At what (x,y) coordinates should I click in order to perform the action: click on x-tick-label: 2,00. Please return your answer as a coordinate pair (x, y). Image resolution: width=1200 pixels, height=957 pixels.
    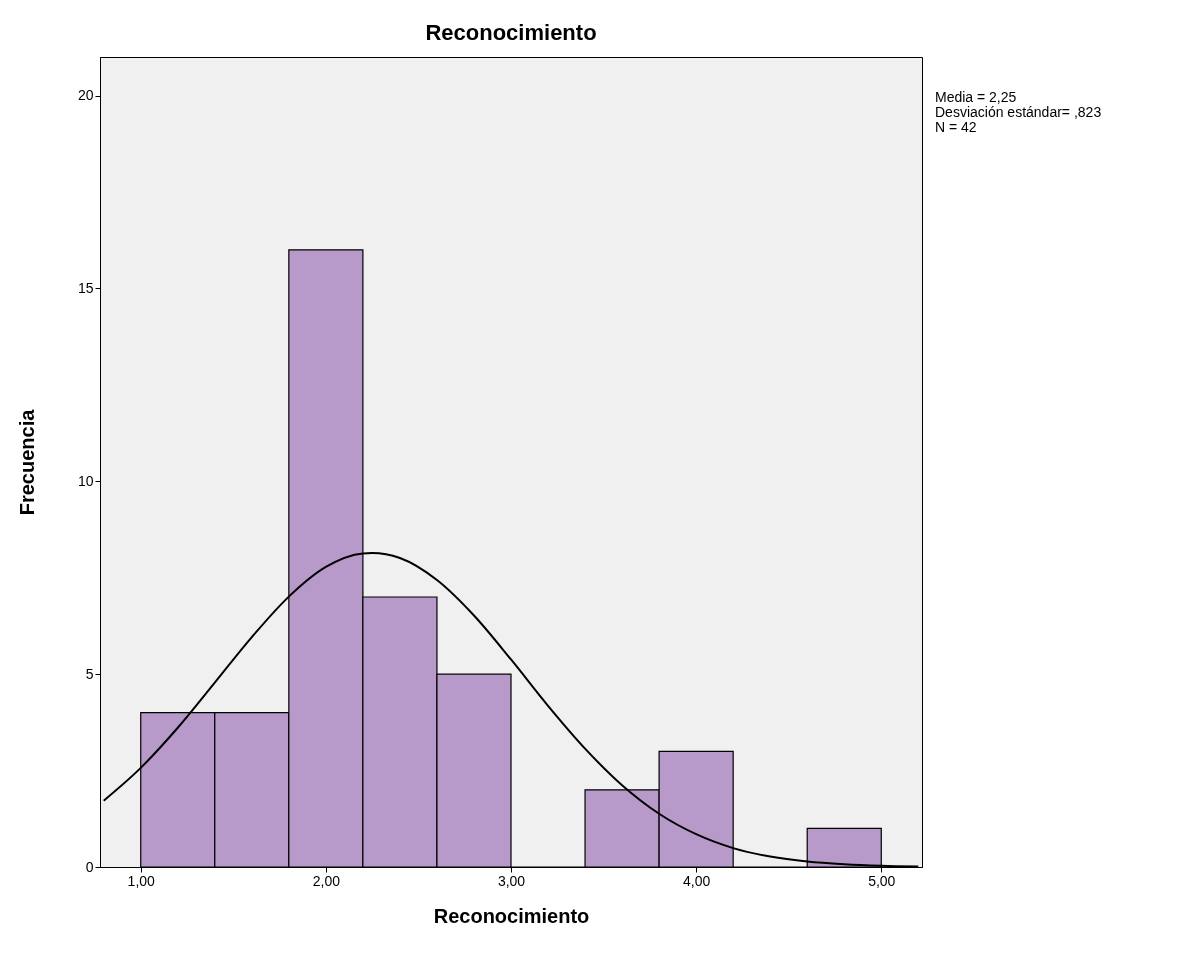
    Looking at the image, I should click on (326, 880).